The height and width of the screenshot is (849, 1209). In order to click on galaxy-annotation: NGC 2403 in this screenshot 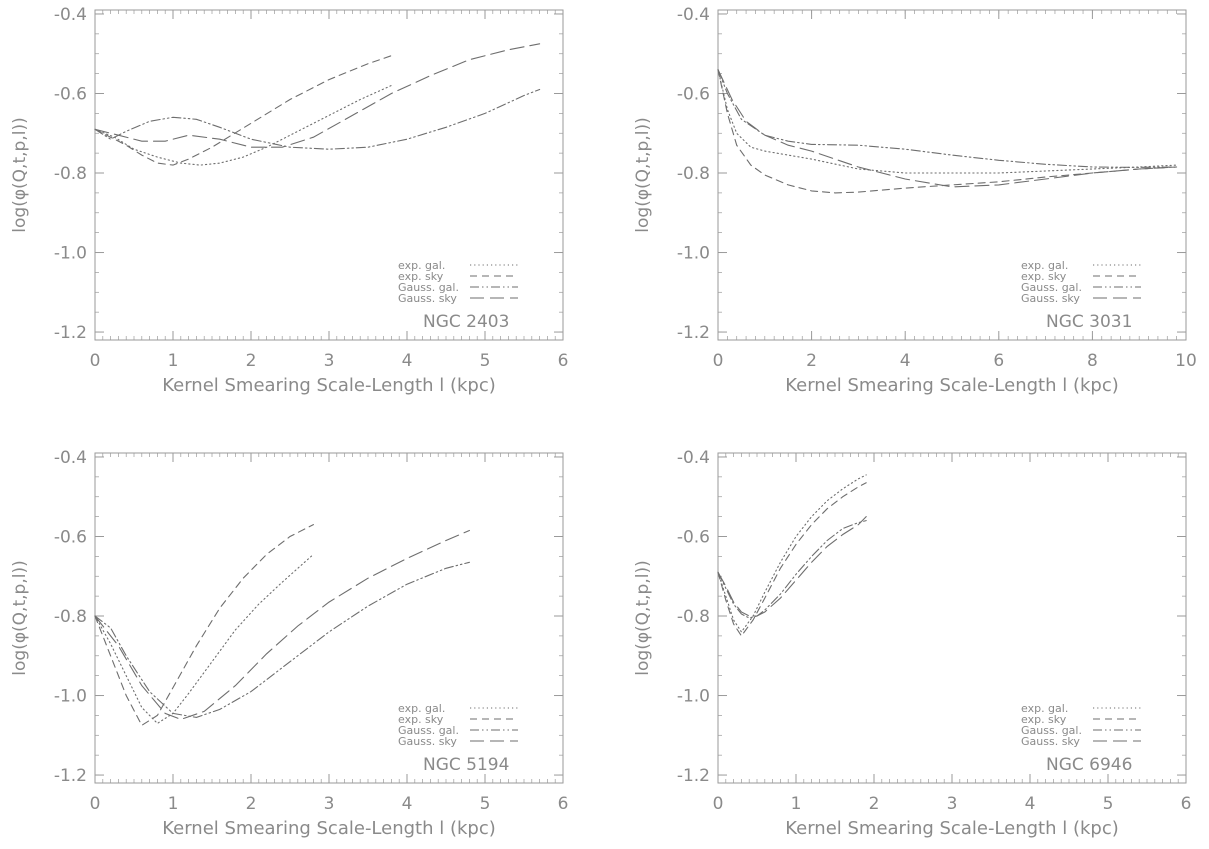, I will do `click(466, 322)`.